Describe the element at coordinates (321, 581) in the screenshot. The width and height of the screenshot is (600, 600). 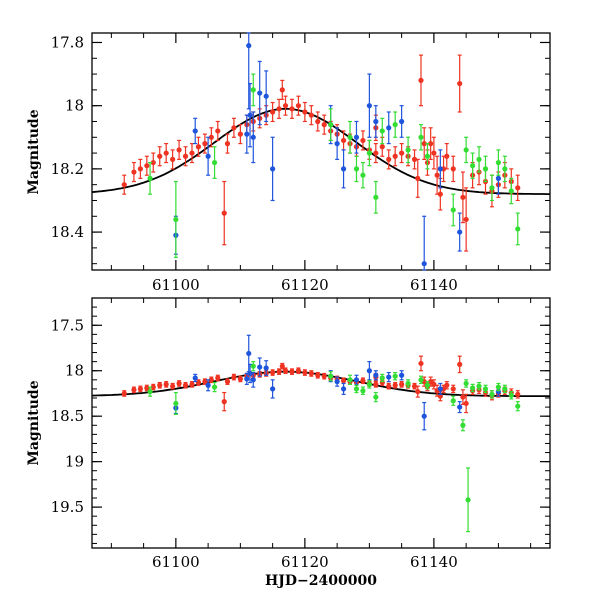
I see `x-axis-label: HJD−2400000` at that location.